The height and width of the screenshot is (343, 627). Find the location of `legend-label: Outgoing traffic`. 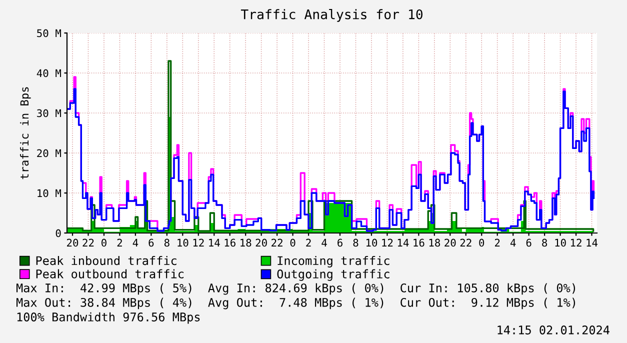

legend-label: Outgoing traffic is located at coordinates (333, 275).